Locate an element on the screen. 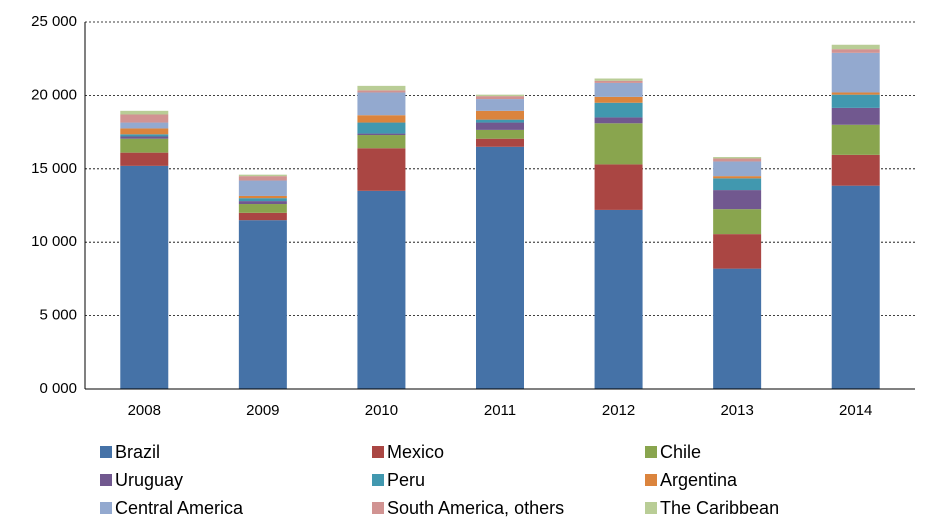 Image resolution: width=927 pixels, height=519 pixels. legend-label: Central America is located at coordinates (179, 508).